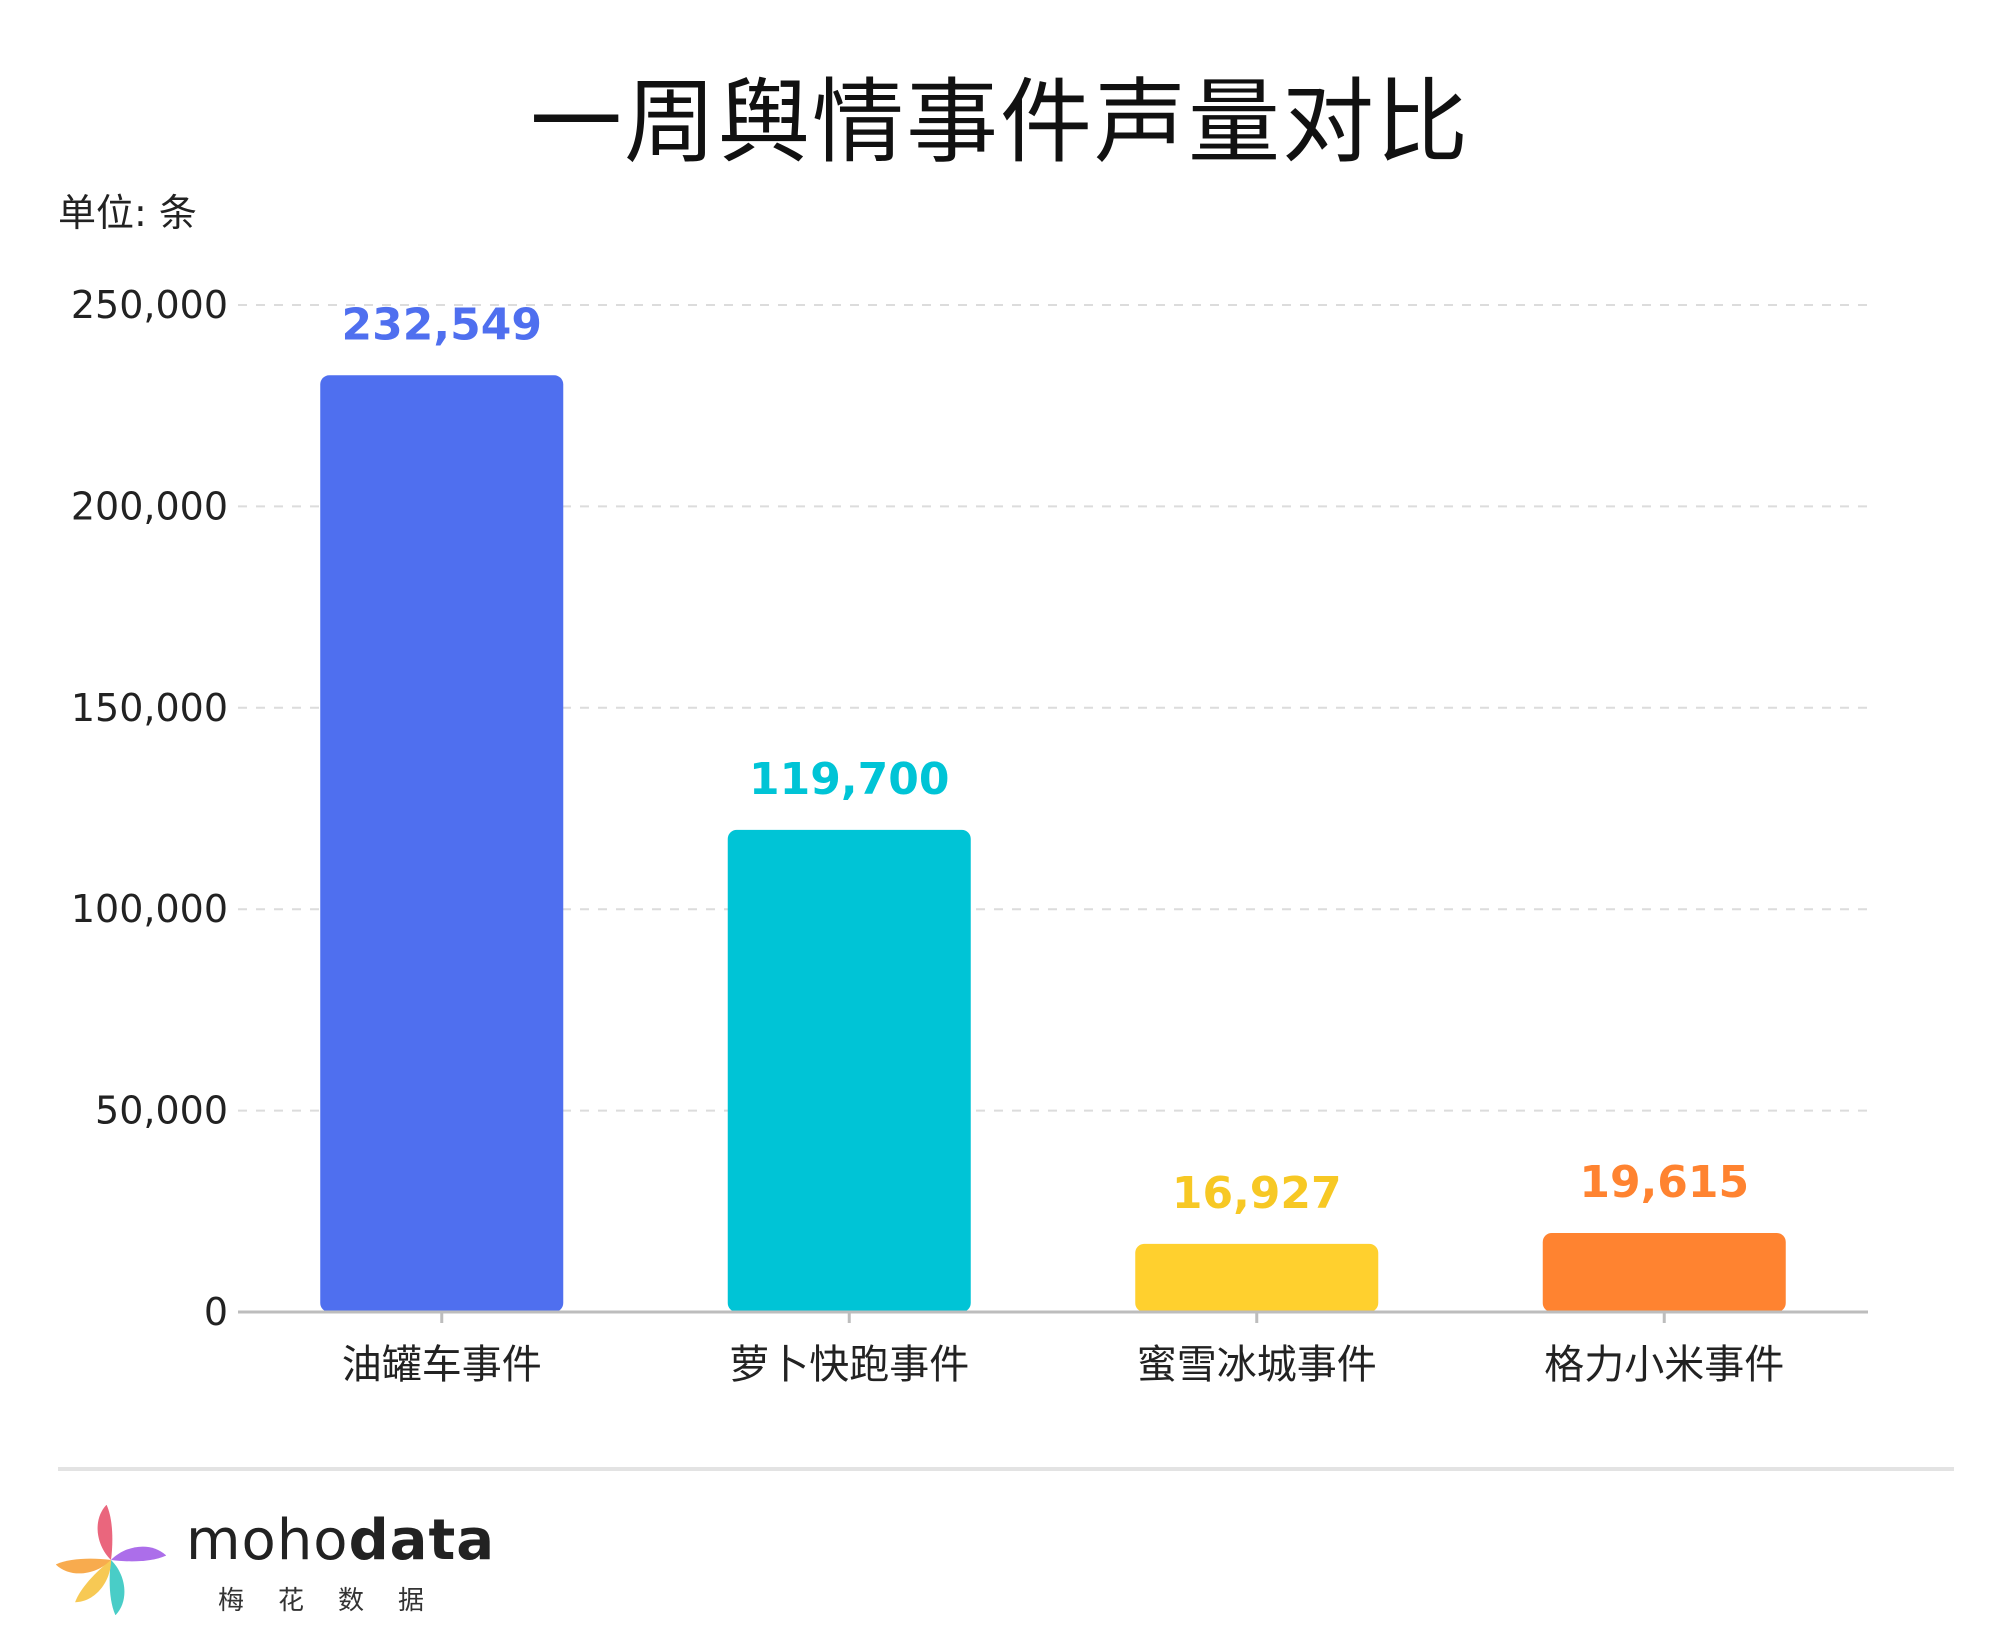  What do you see at coordinates (149, 708) in the screenshot?
I see `y-tick-label: 150,000` at bounding box center [149, 708].